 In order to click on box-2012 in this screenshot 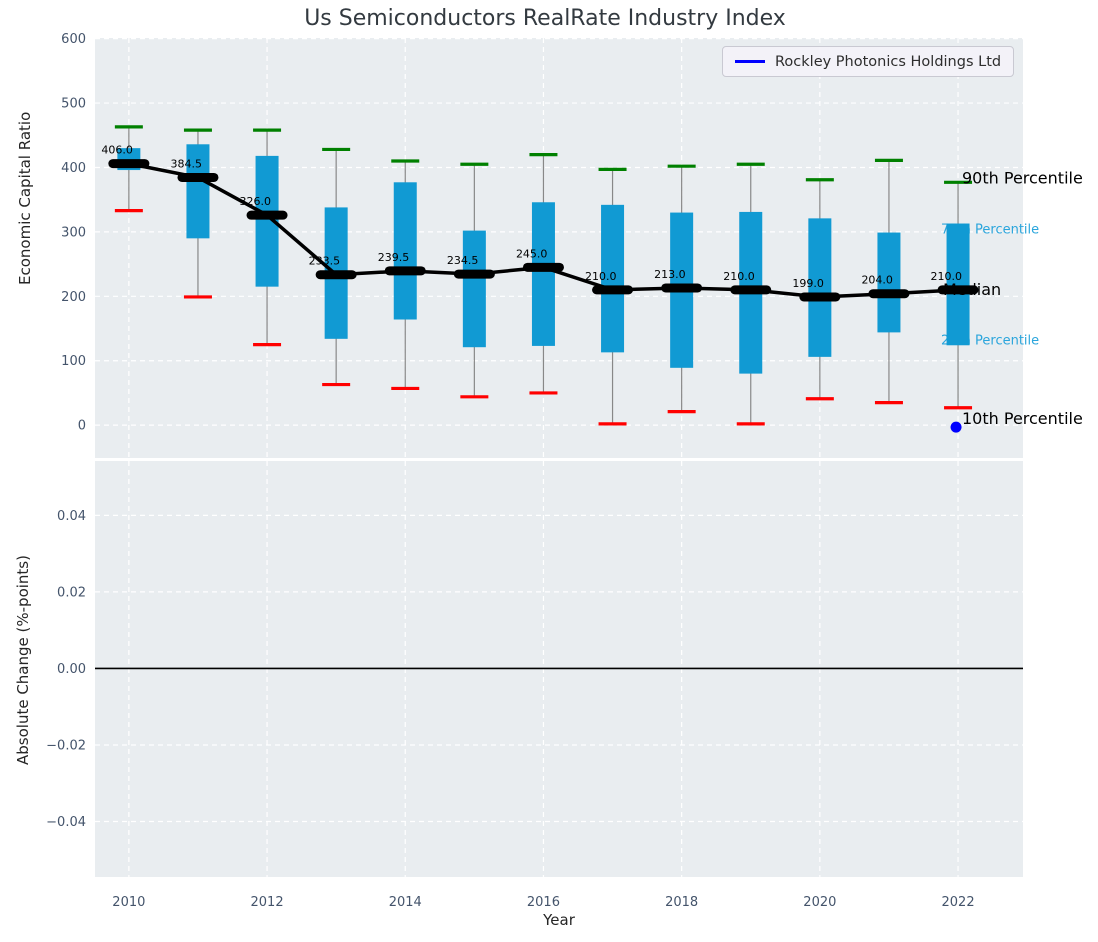, I will do `click(267, 221)`.